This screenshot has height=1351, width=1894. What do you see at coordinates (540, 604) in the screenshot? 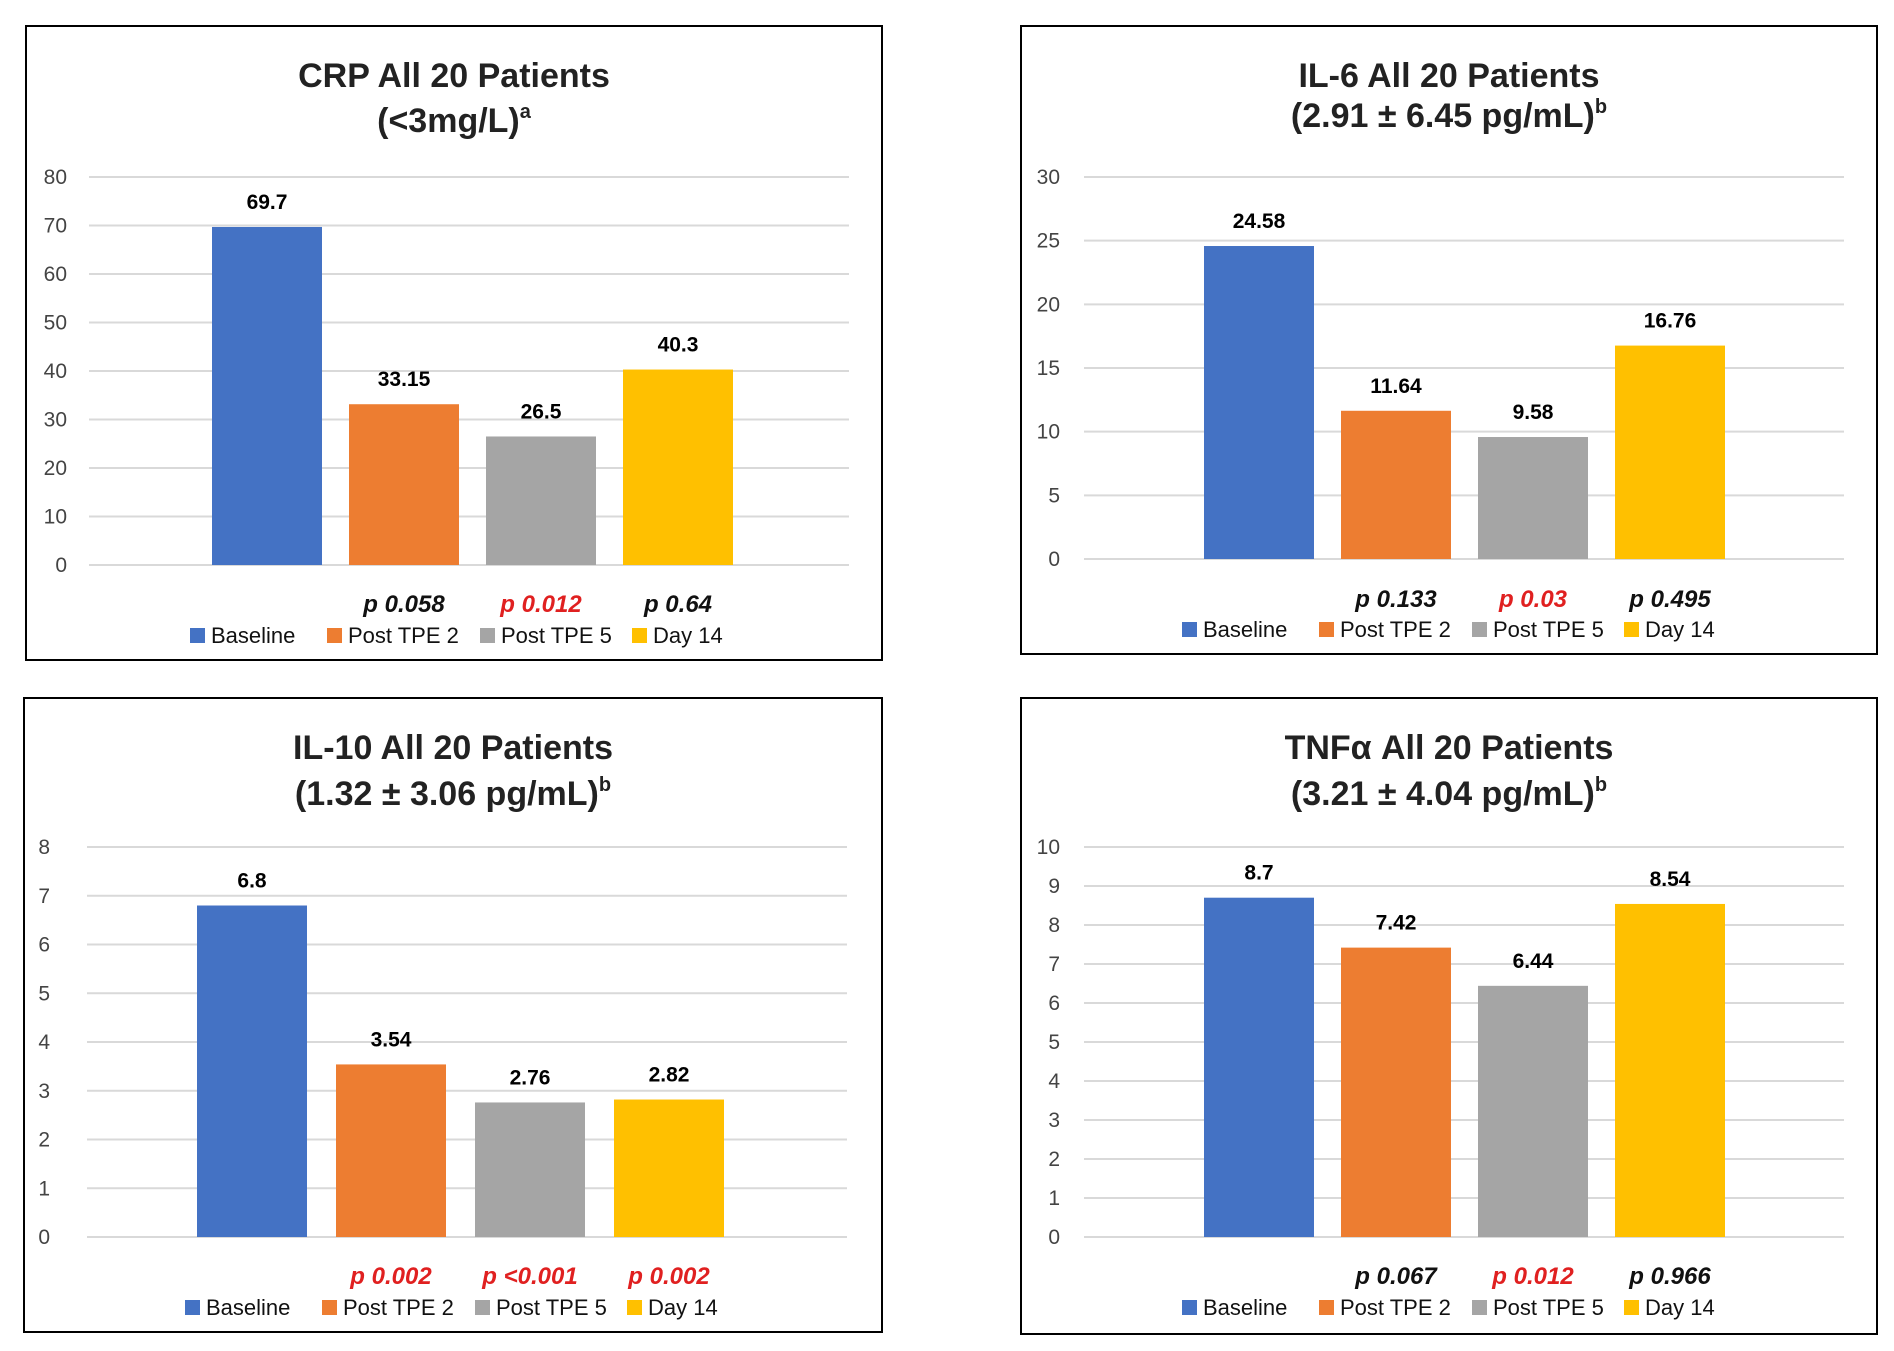
I see `p-value-post-tpe-5: p 0.012` at bounding box center [540, 604].